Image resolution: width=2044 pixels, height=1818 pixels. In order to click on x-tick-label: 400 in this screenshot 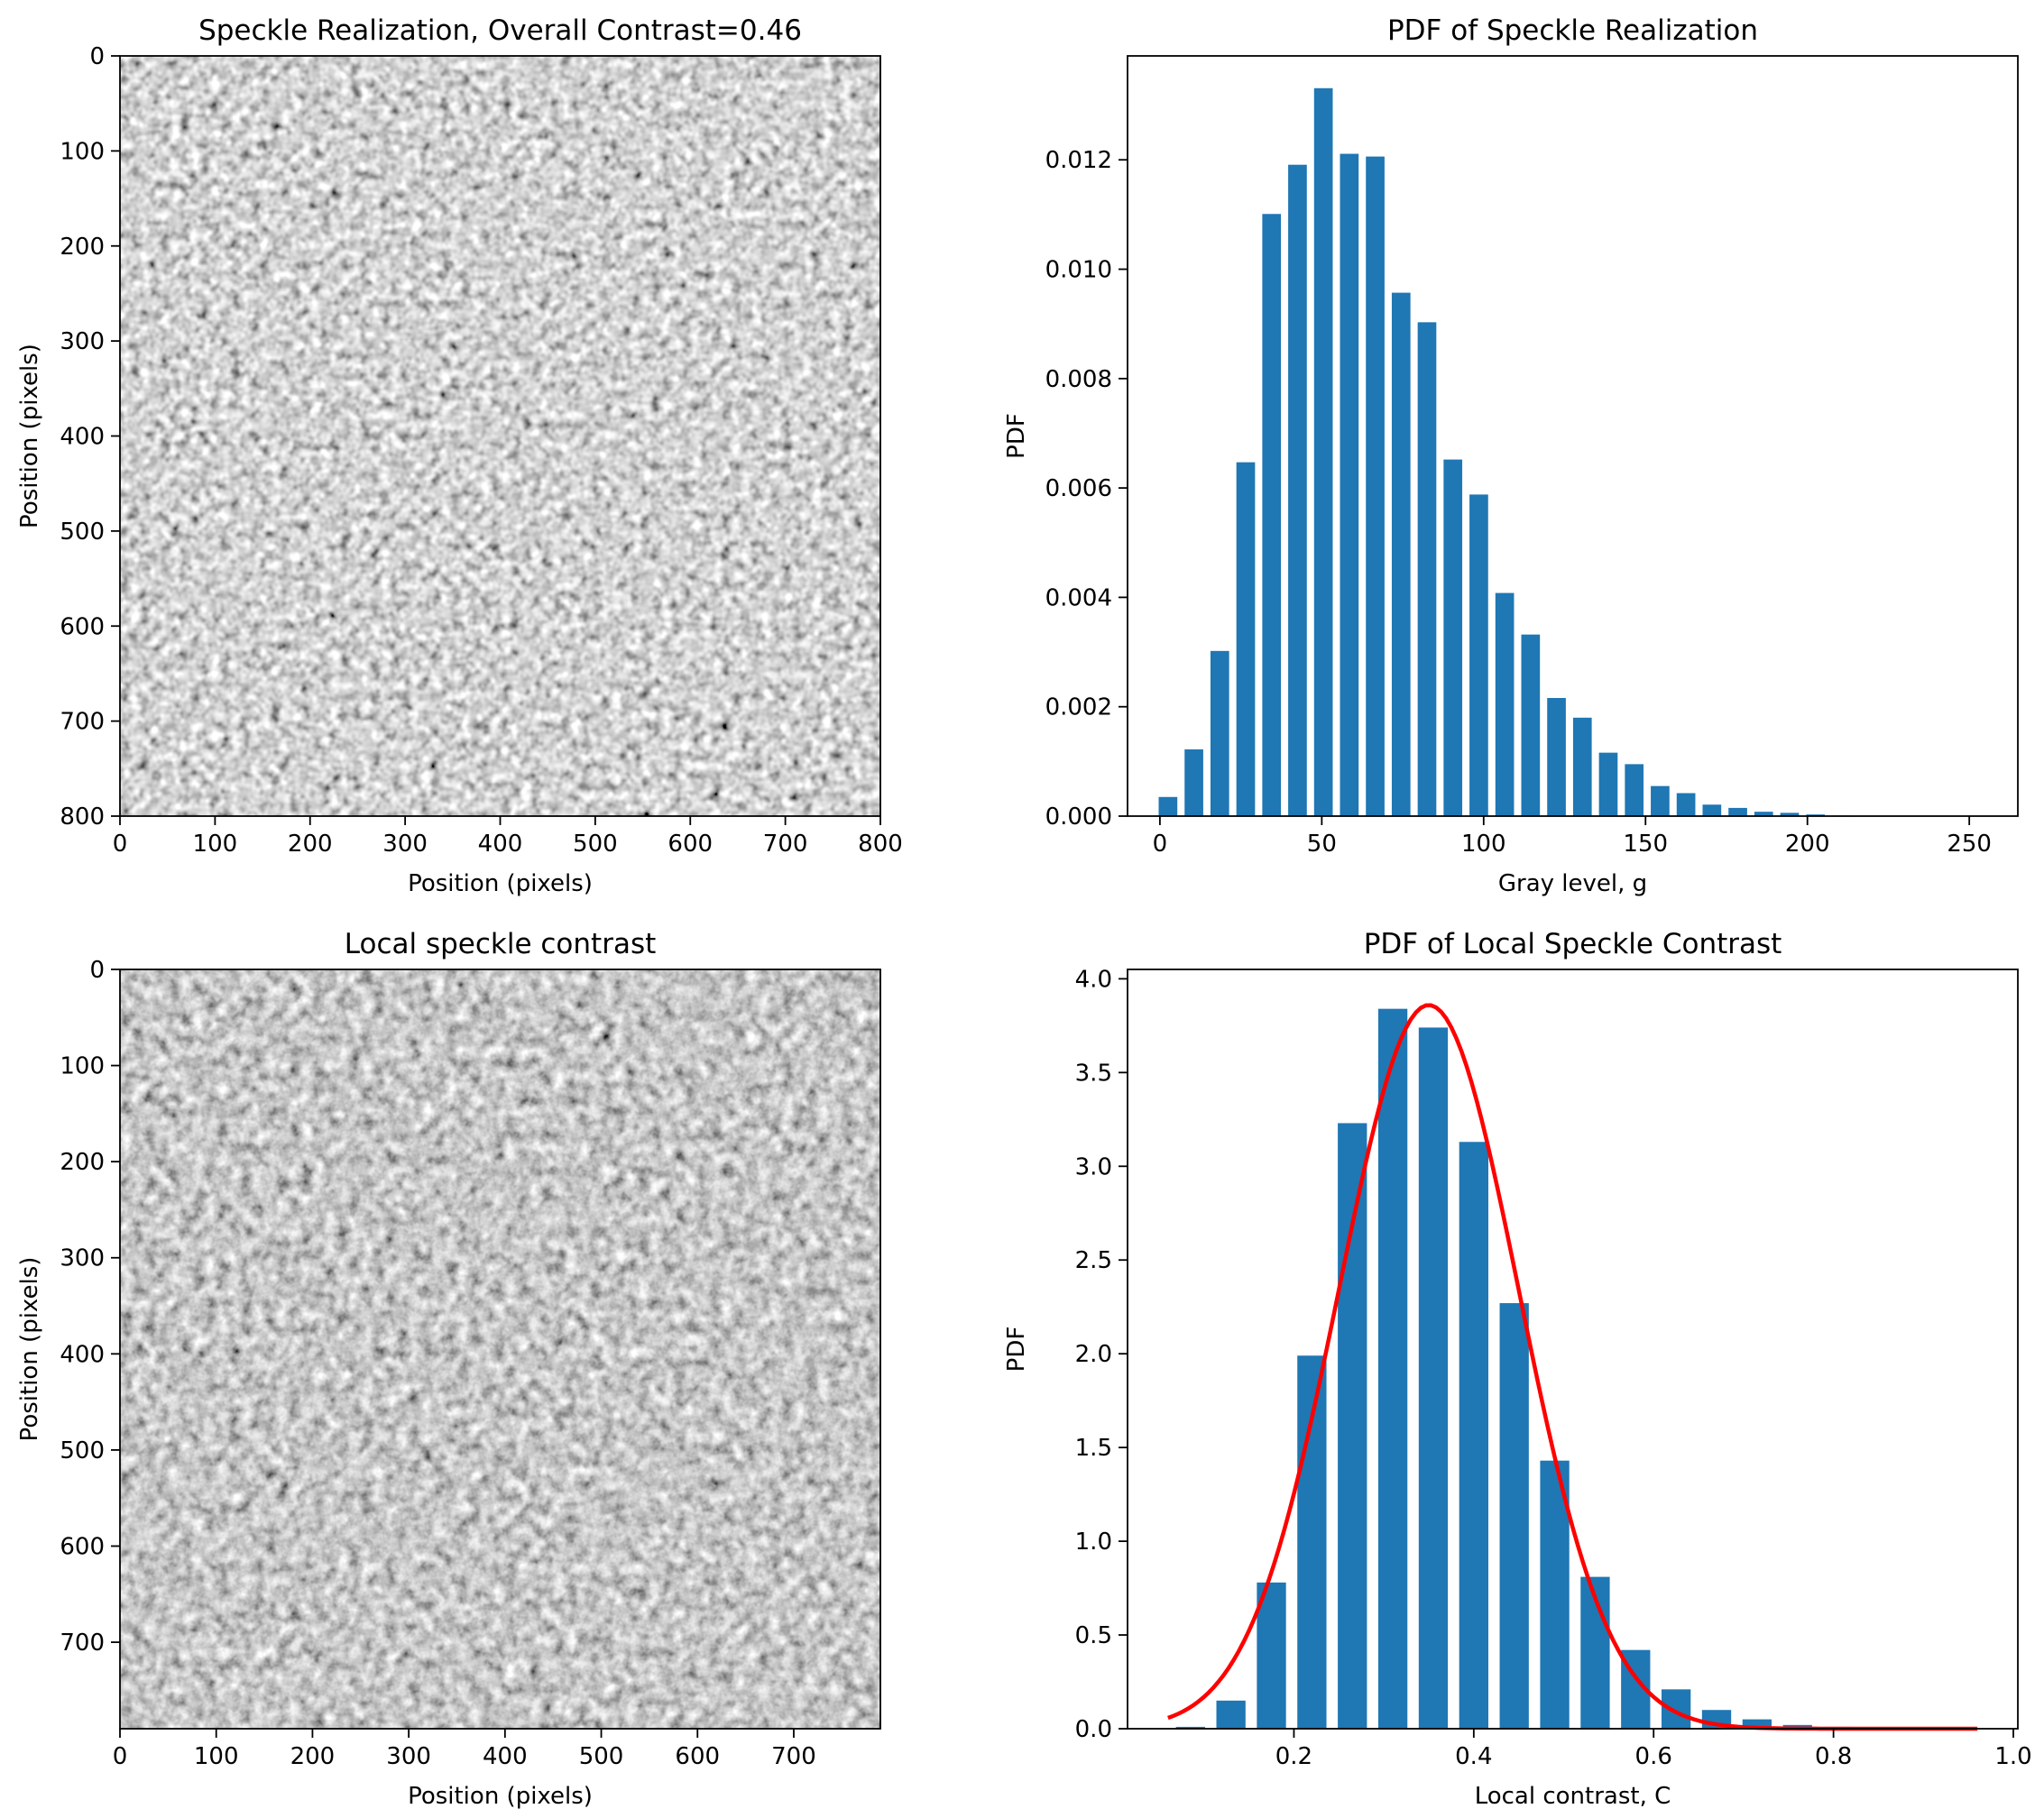, I will do `click(506, 1757)`.